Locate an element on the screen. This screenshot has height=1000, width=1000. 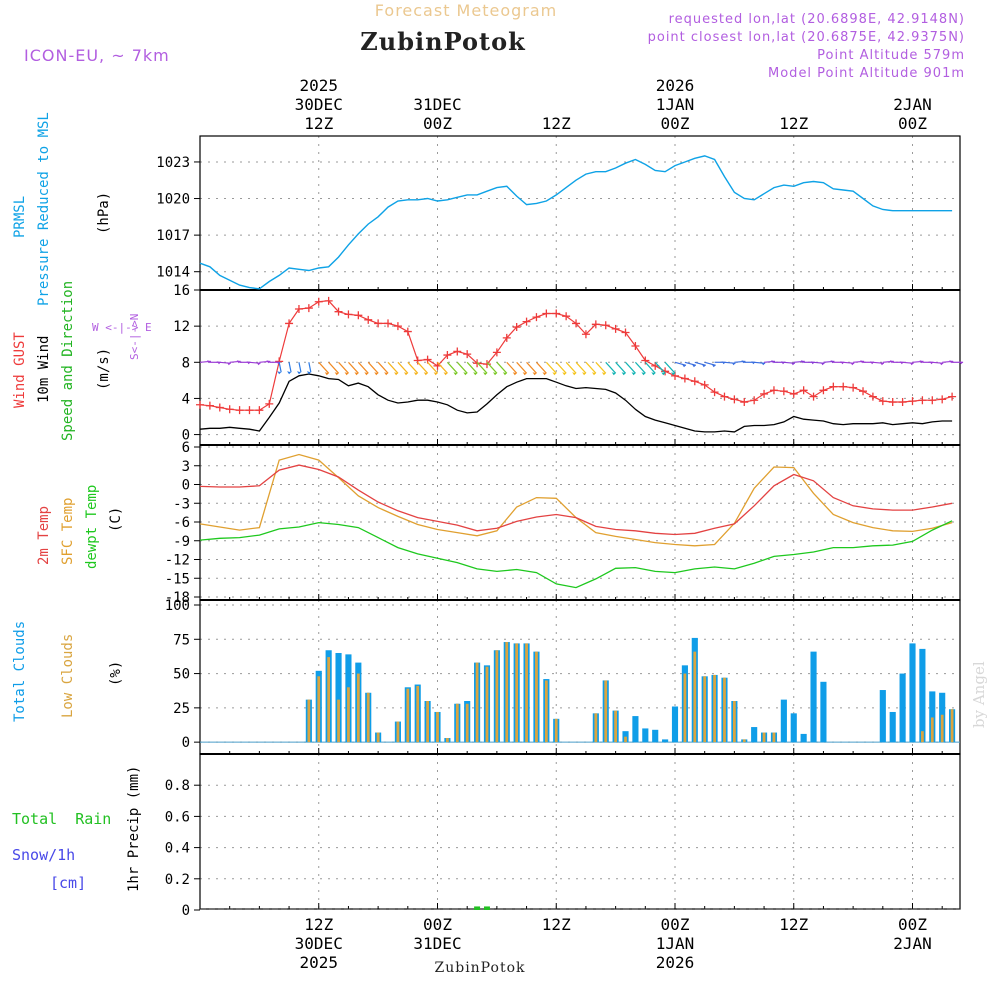
y-tick-label: 1020 is located at coordinates (173, 200).